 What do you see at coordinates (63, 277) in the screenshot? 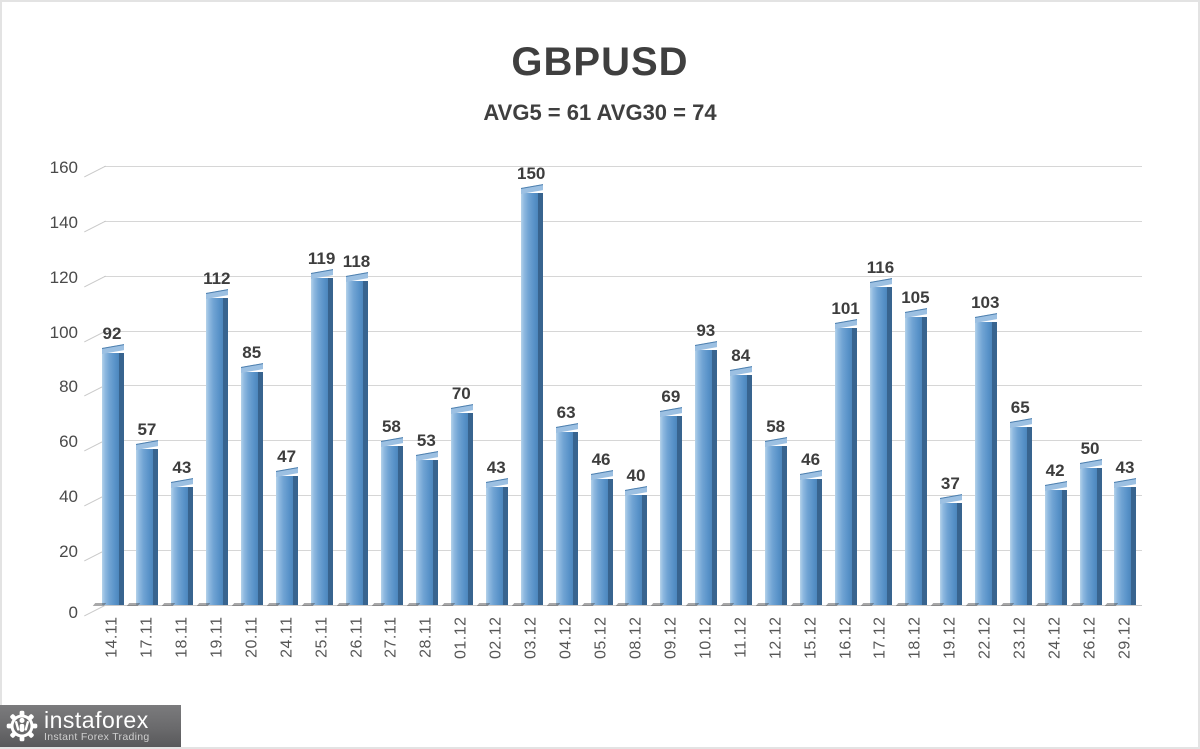
I see `y-tick-label: 120` at bounding box center [63, 277].